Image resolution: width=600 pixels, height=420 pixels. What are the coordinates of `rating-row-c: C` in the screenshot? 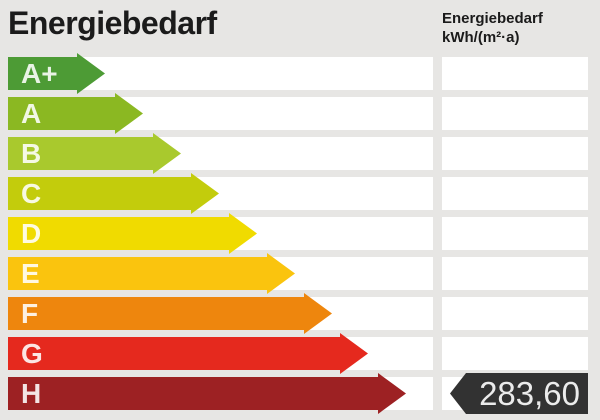 It's located at (298, 193).